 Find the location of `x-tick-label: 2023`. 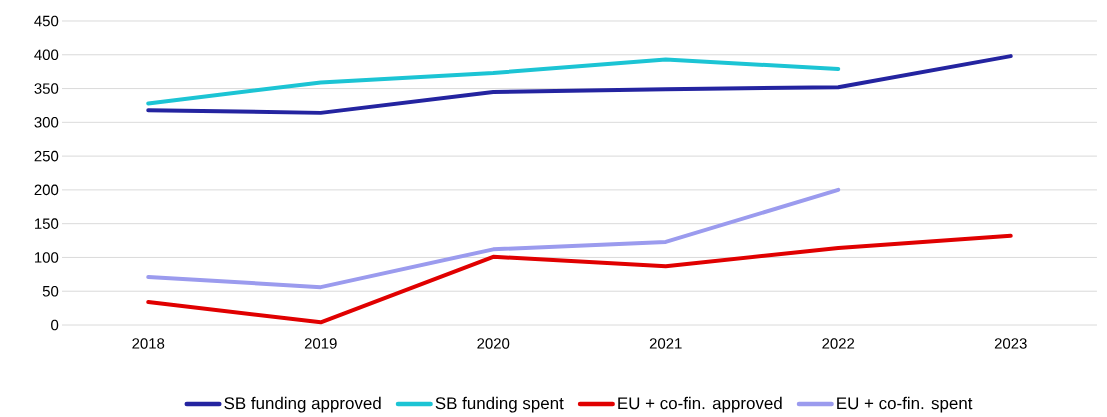

x-tick-label: 2023 is located at coordinates (1010, 343).